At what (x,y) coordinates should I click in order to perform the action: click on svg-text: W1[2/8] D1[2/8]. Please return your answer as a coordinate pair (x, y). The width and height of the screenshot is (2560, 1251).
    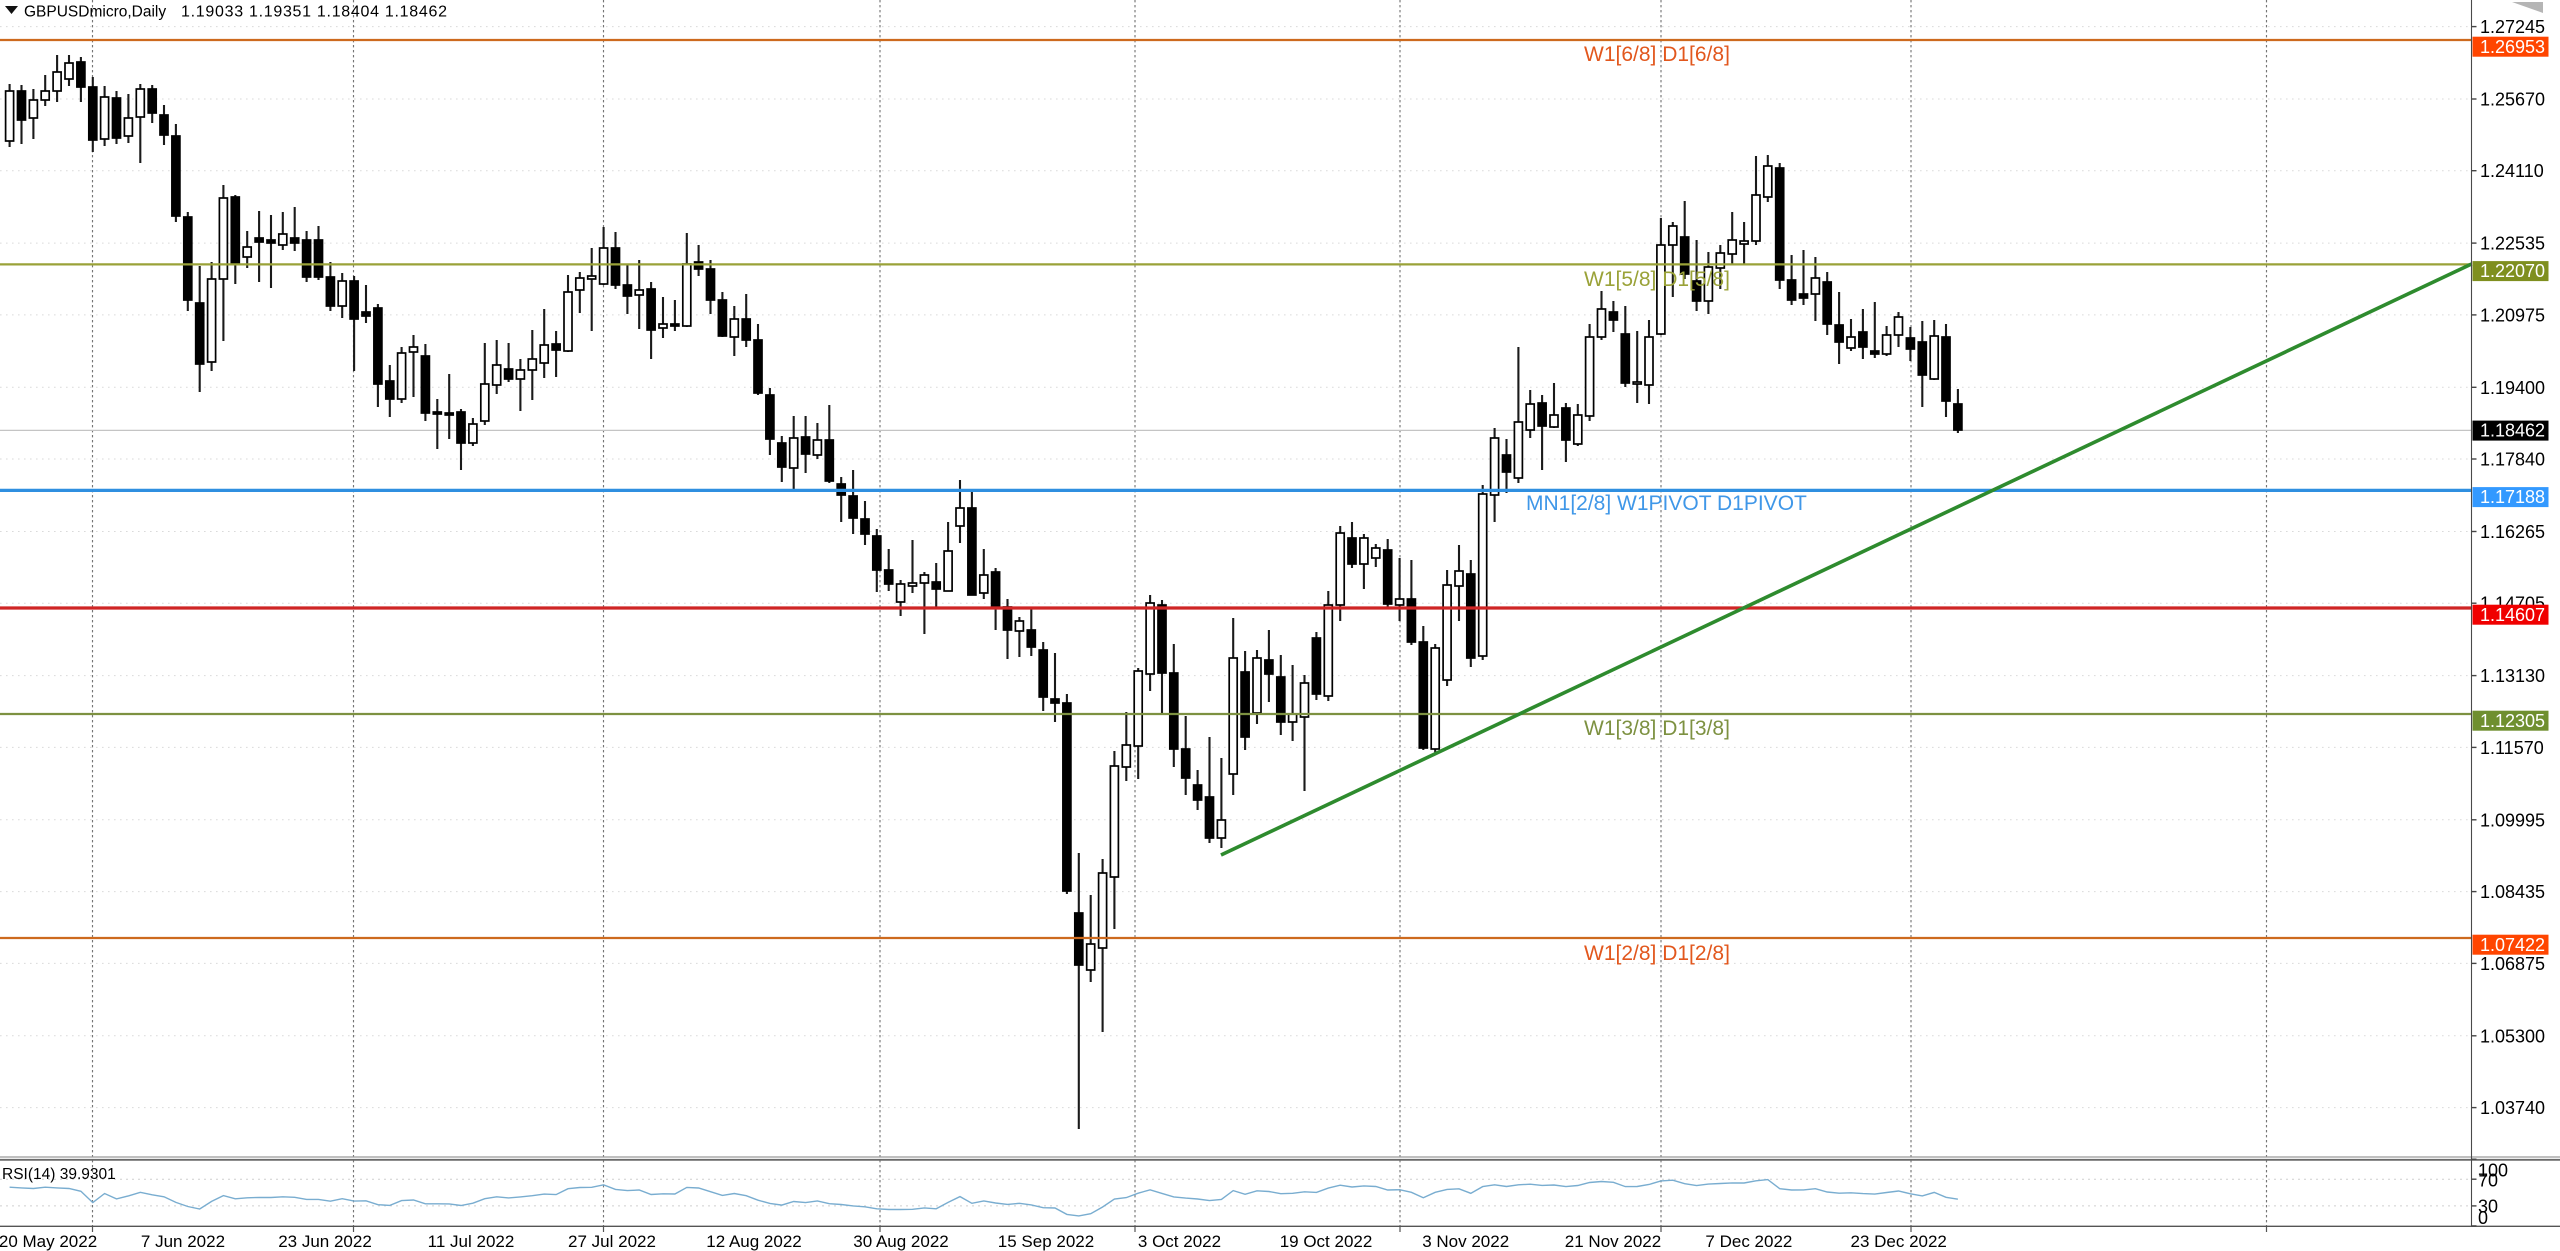
    Looking at the image, I should click on (1657, 953).